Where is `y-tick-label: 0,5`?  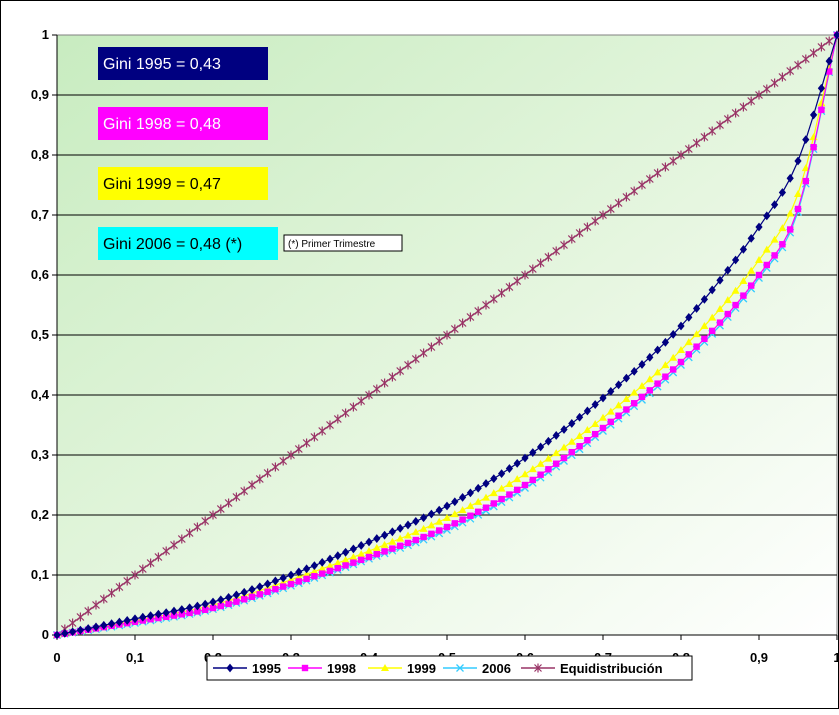
y-tick-label: 0,5 is located at coordinates (40, 334).